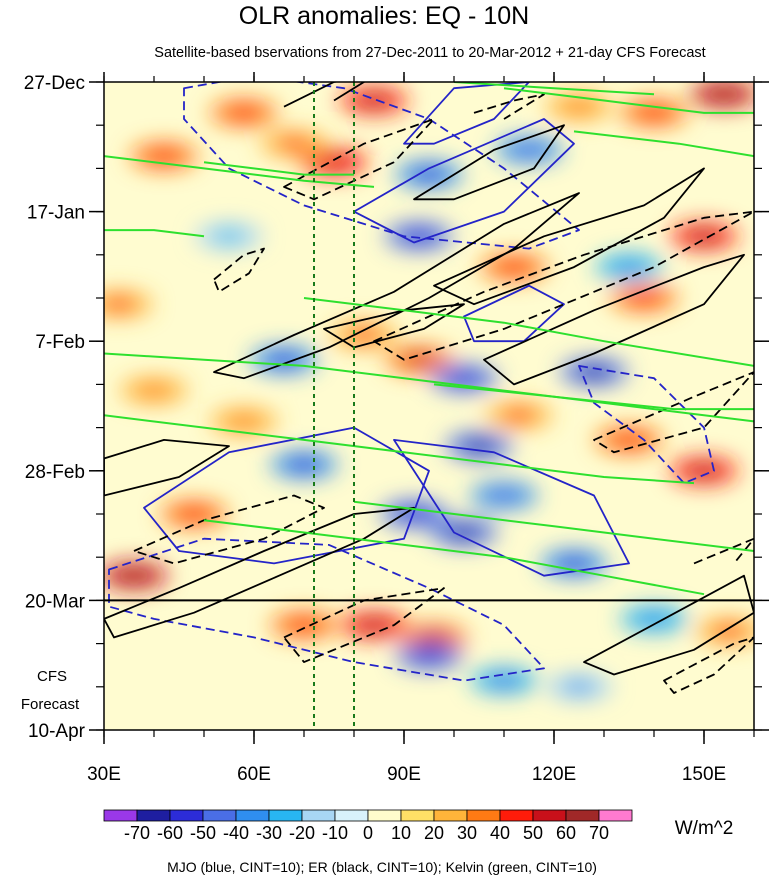 The image size is (771, 879). Describe the element at coordinates (302, 833) in the screenshot. I see `colorbar-label: -20` at that location.